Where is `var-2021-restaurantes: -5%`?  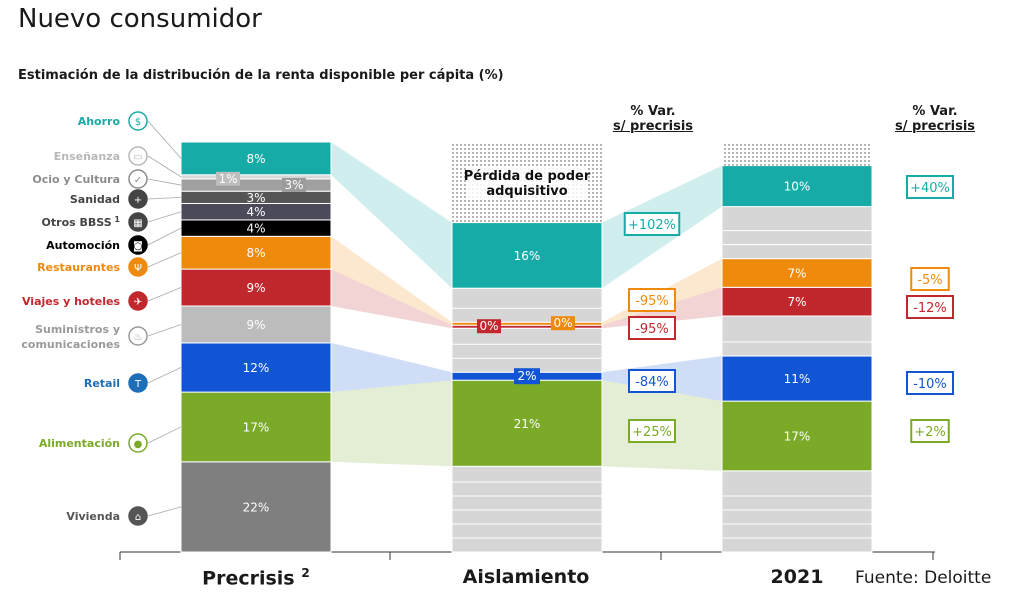 var-2021-restaurantes: -5% is located at coordinates (929, 280).